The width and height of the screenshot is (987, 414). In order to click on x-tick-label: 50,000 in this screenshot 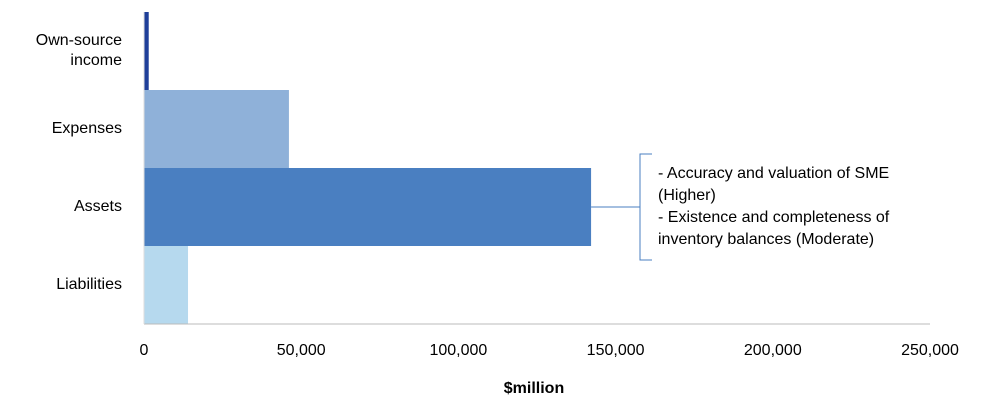, I will do `click(301, 350)`.